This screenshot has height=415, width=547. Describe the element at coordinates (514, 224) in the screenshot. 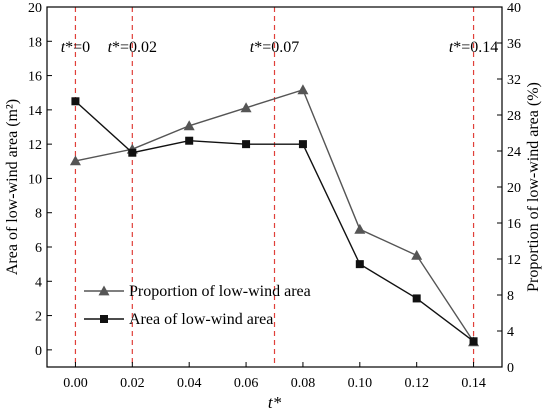

I see `right-tick-label: 16` at that location.